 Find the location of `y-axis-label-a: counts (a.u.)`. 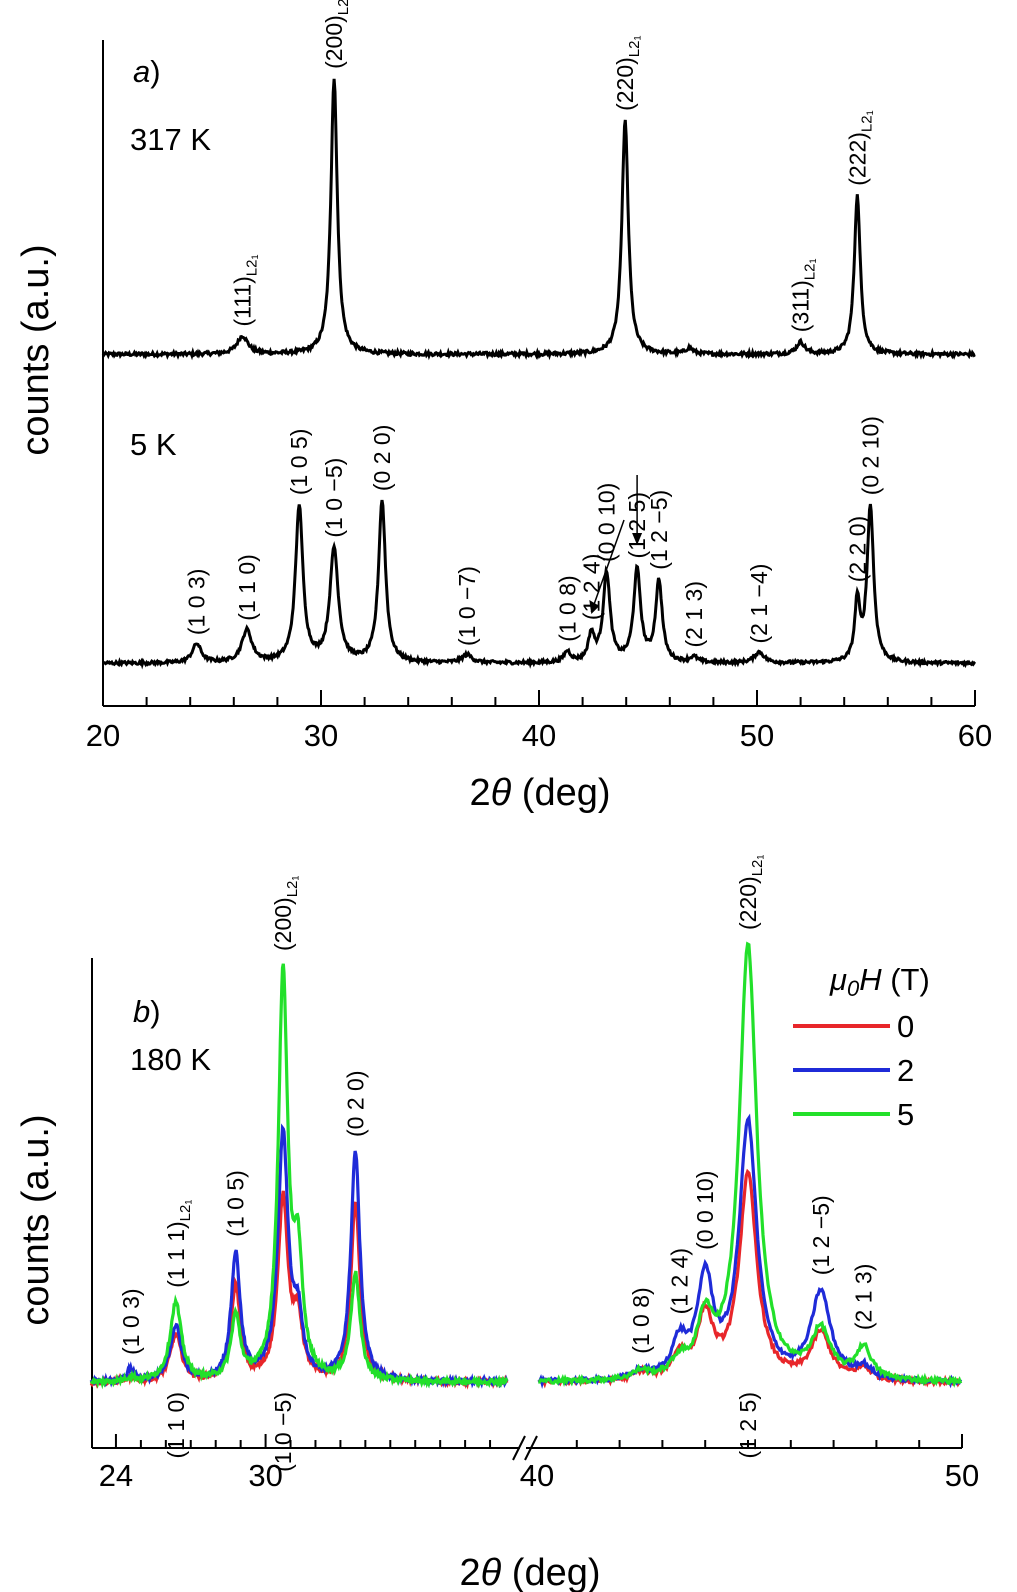

y-axis-label-a: counts (a.u.) is located at coordinates (36, 349).